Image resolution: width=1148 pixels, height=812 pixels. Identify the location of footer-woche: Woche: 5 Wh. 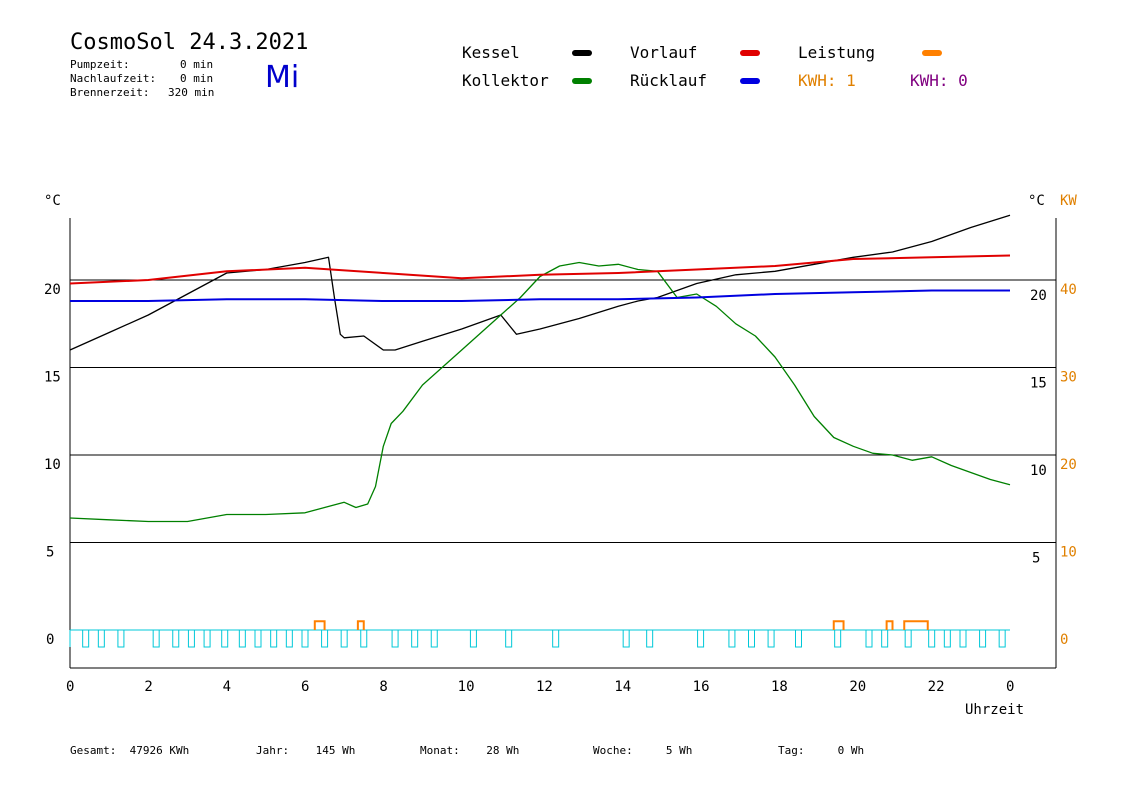
(643, 750).